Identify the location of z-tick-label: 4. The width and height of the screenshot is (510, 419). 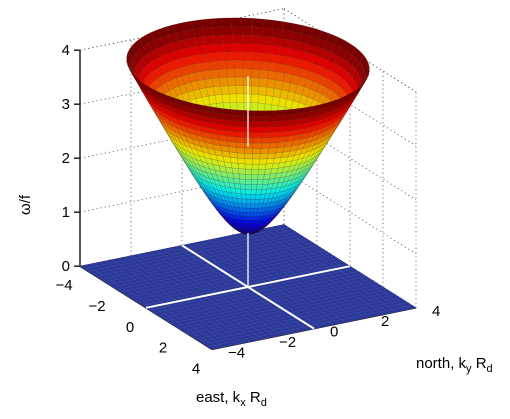
(66, 50).